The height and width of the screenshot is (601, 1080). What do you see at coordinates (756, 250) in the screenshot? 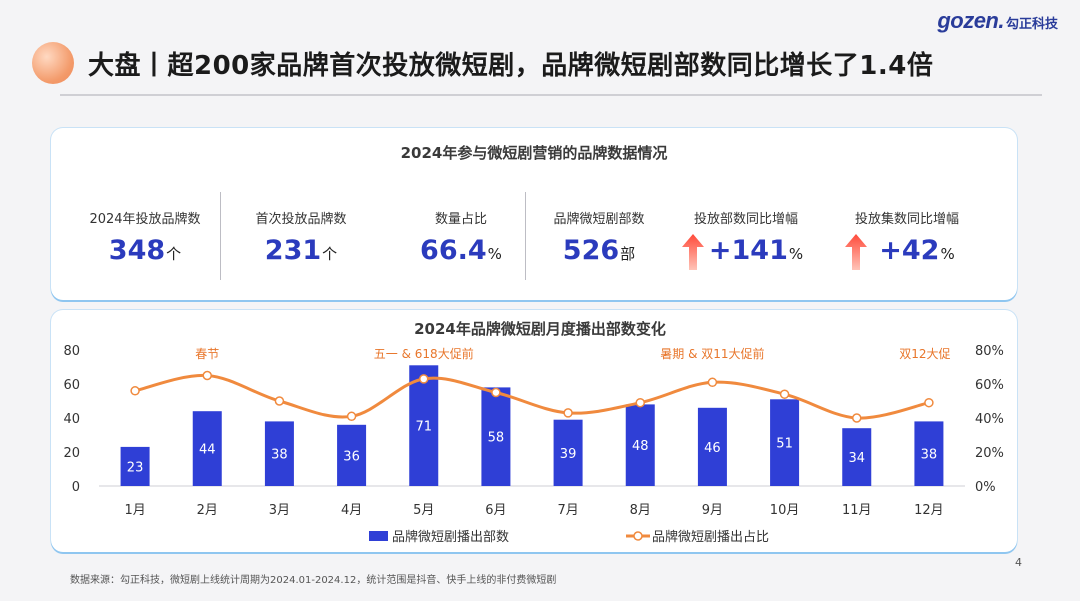
I see `kpi-value: +141%` at bounding box center [756, 250].